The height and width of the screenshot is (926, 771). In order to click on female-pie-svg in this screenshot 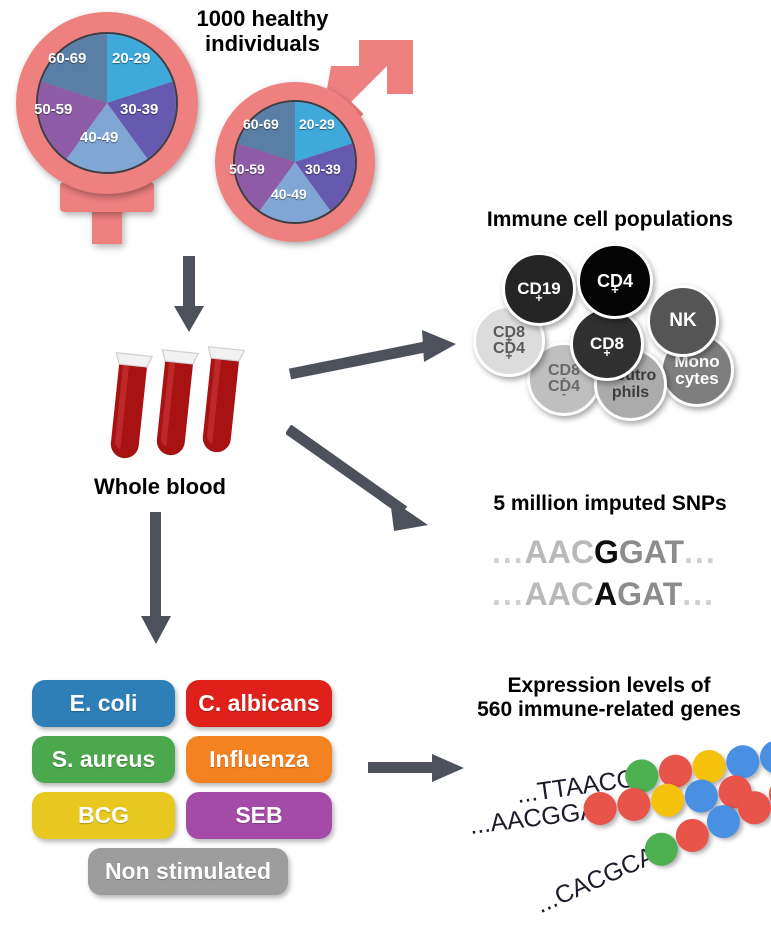, I will do `click(107, 103)`.